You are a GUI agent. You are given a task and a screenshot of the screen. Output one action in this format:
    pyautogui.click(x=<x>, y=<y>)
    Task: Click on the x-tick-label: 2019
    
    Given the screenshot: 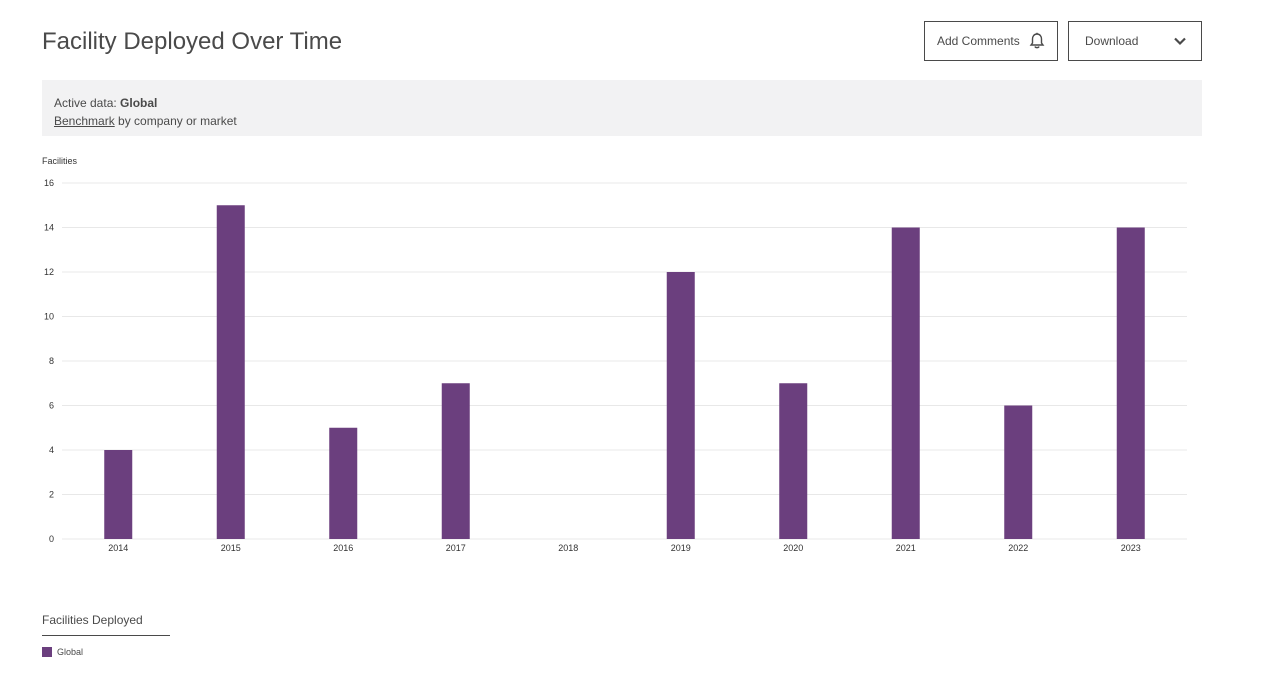 What is the action you would take?
    pyautogui.click(x=681, y=548)
    